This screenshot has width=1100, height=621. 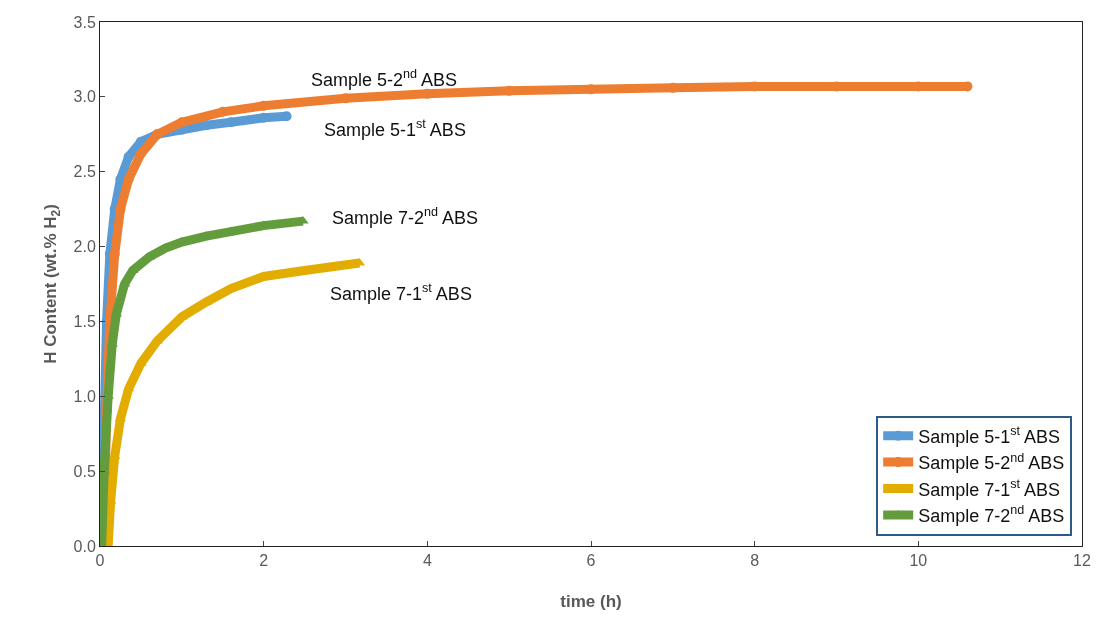 What do you see at coordinates (84, 172) in the screenshot?
I see `y-tick-label: 2.5` at bounding box center [84, 172].